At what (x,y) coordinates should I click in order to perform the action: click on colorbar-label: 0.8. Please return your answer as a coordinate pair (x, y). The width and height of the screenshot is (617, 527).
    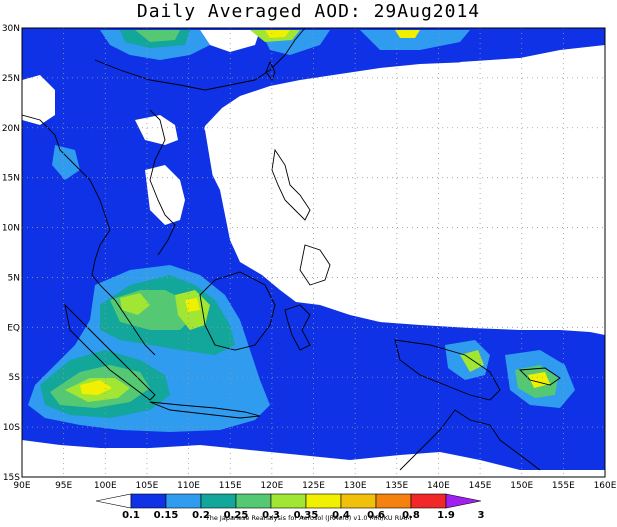
    Looking at the image, I should click on (411, 515).